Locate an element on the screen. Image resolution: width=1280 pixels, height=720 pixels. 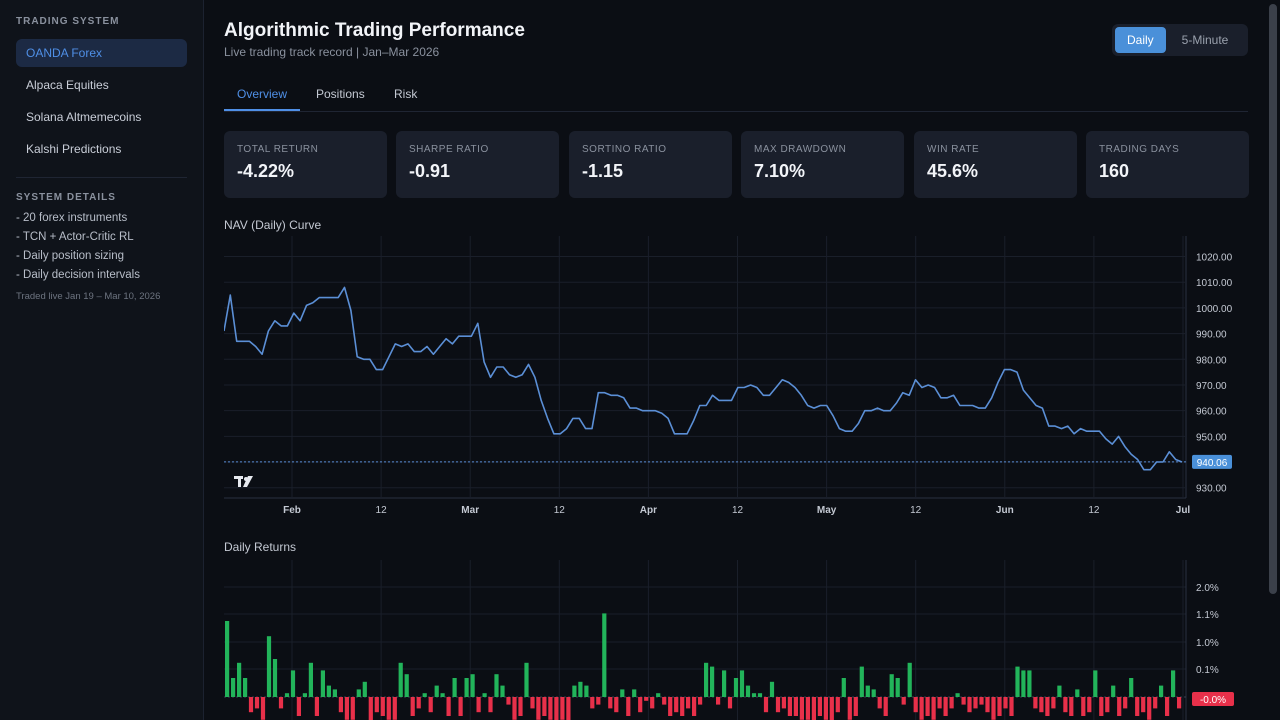
metric-card-sharpe-ratio: SHARPE RATIO -0.91 is located at coordinates (477, 164).